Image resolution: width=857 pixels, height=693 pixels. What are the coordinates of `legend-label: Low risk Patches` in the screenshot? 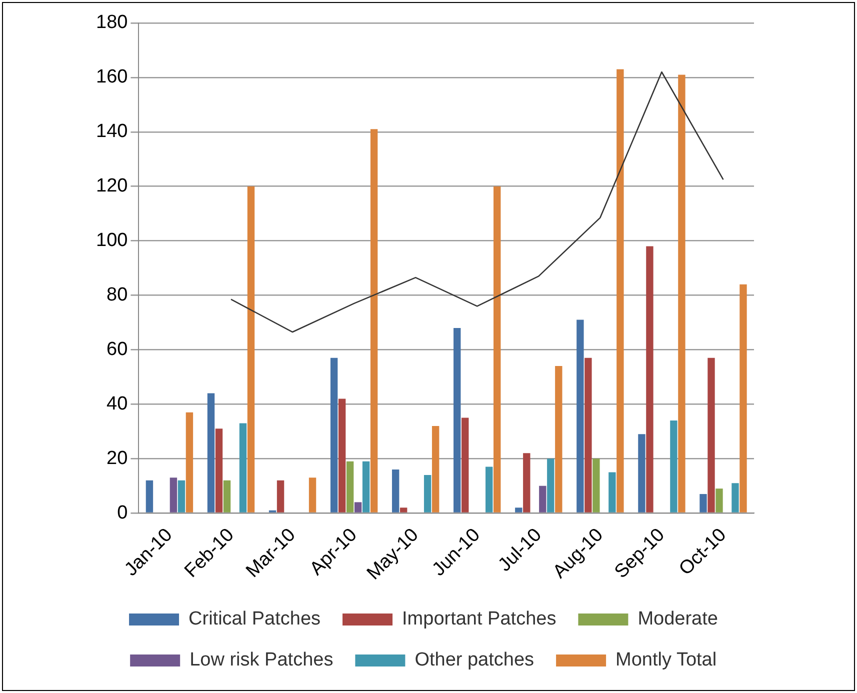 It's located at (262, 660).